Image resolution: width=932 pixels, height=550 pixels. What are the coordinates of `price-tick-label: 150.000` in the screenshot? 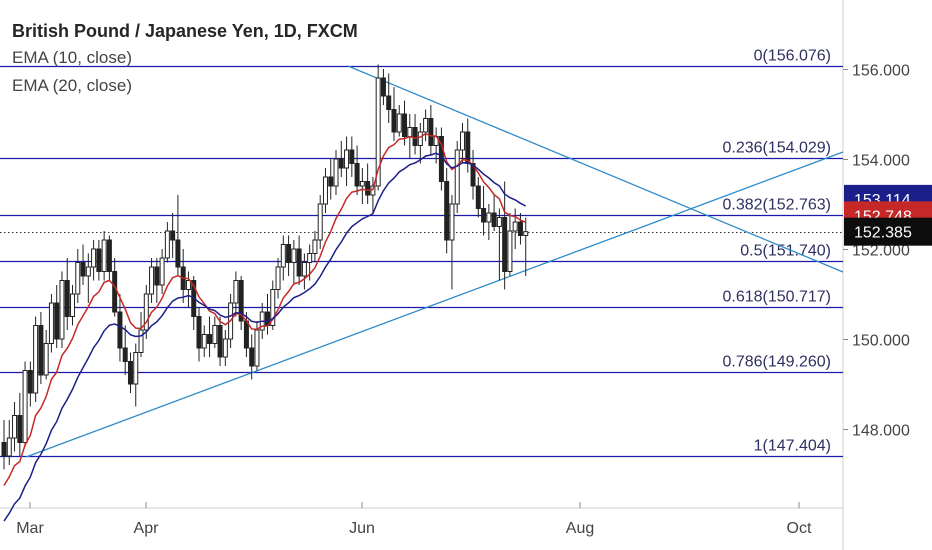 It's located at (881, 341).